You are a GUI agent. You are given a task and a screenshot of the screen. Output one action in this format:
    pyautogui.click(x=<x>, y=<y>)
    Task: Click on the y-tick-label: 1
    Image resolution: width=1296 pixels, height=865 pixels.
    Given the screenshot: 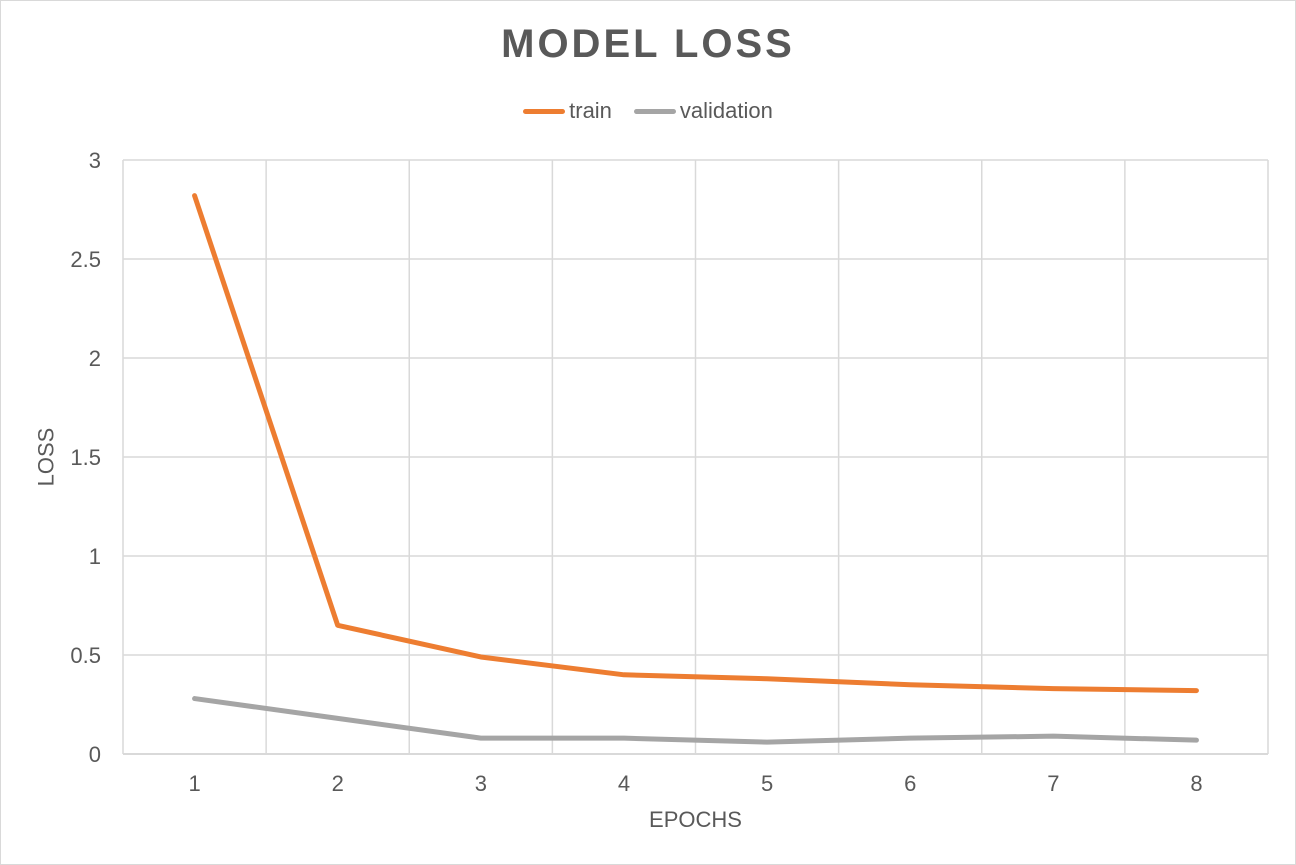 What is the action you would take?
    pyautogui.click(x=95, y=556)
    